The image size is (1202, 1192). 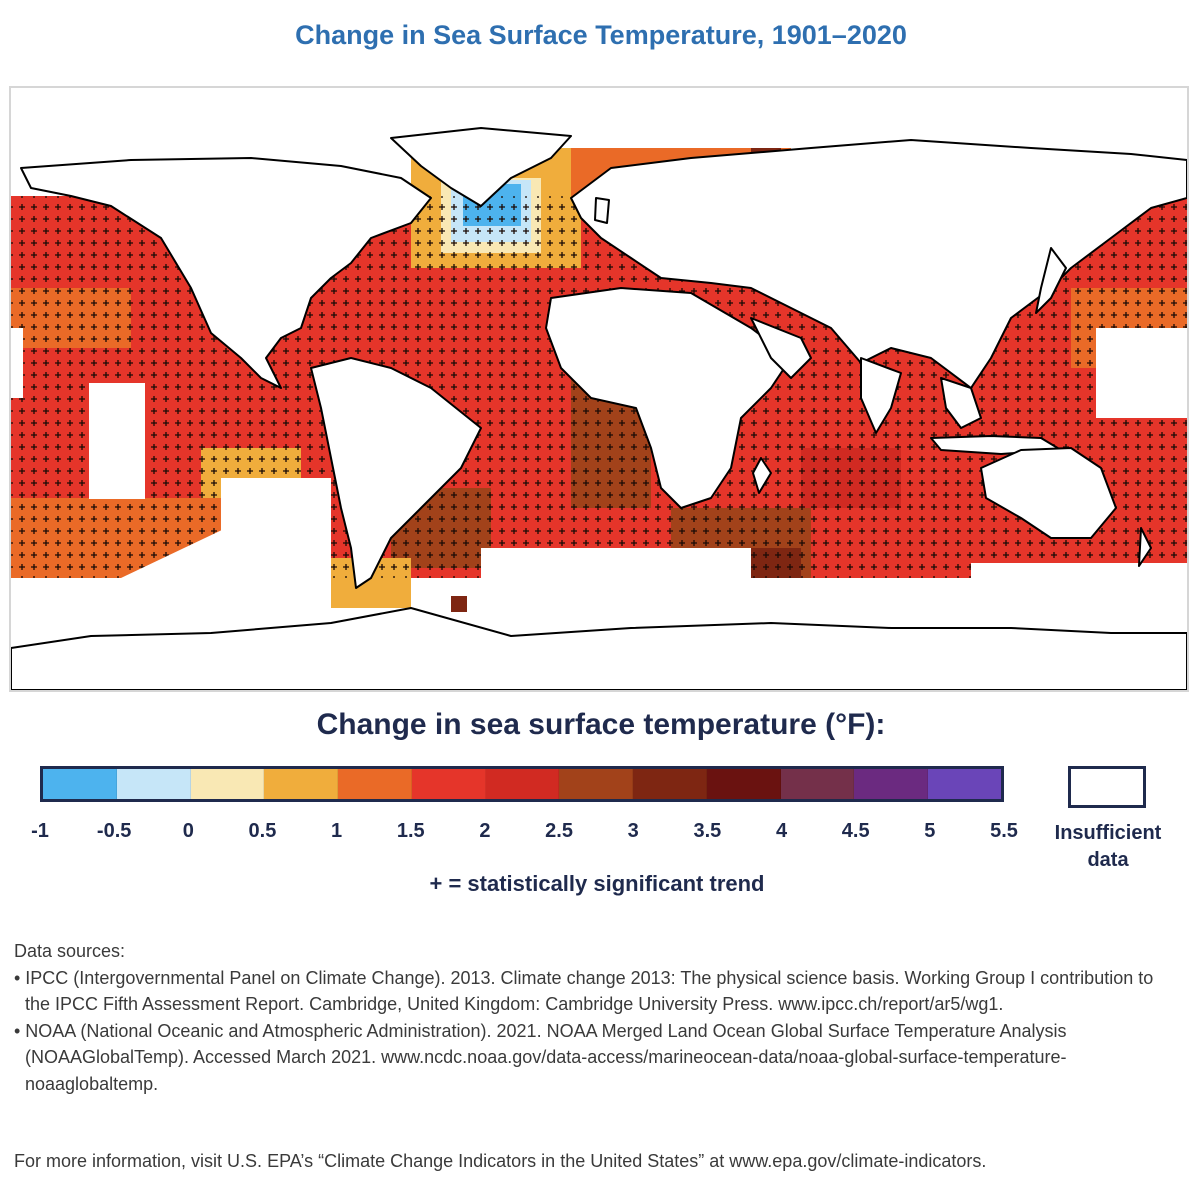 What do you see at coordinates (707, 831) in the screenshot?
I see `legend-tick-label: 3.5` at bounding box center [707, 831].